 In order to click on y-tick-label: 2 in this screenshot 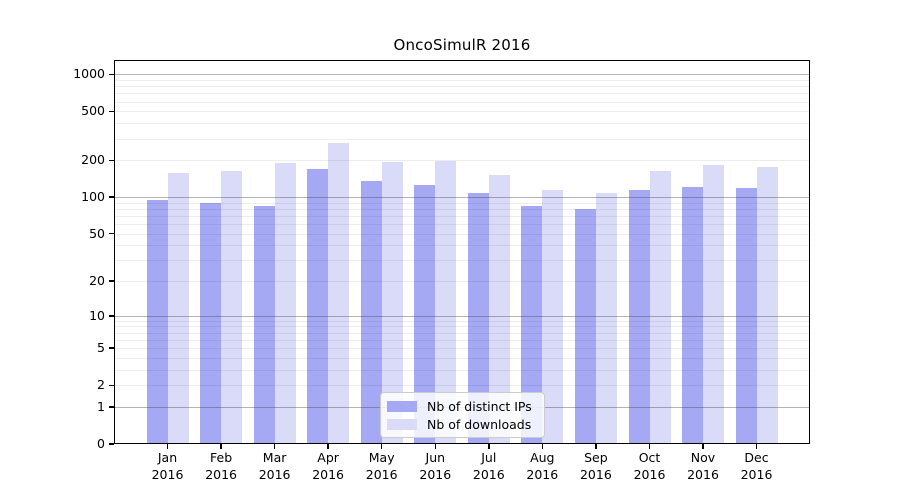, I will do `click(101, 385)`.